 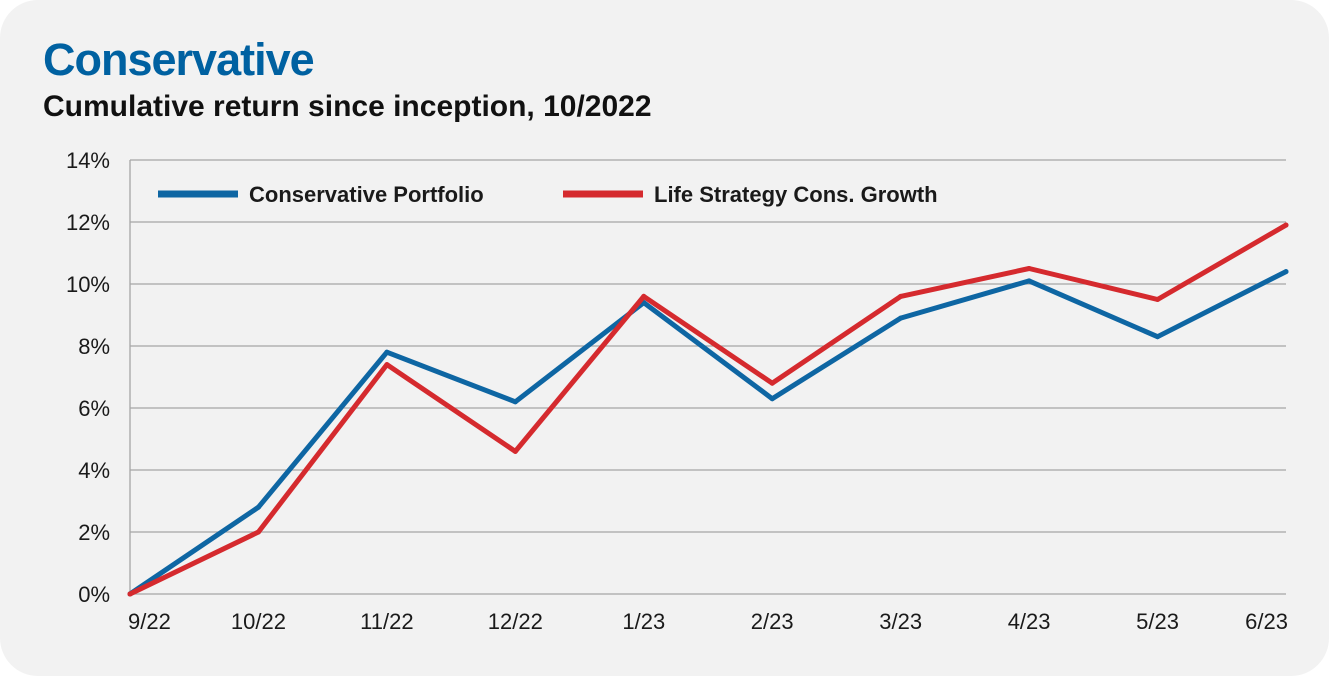 What do you see at coordinates (94, 408) in the screenshot?
I see `y-tick-label: 6%` at bounding box center [94, 408].